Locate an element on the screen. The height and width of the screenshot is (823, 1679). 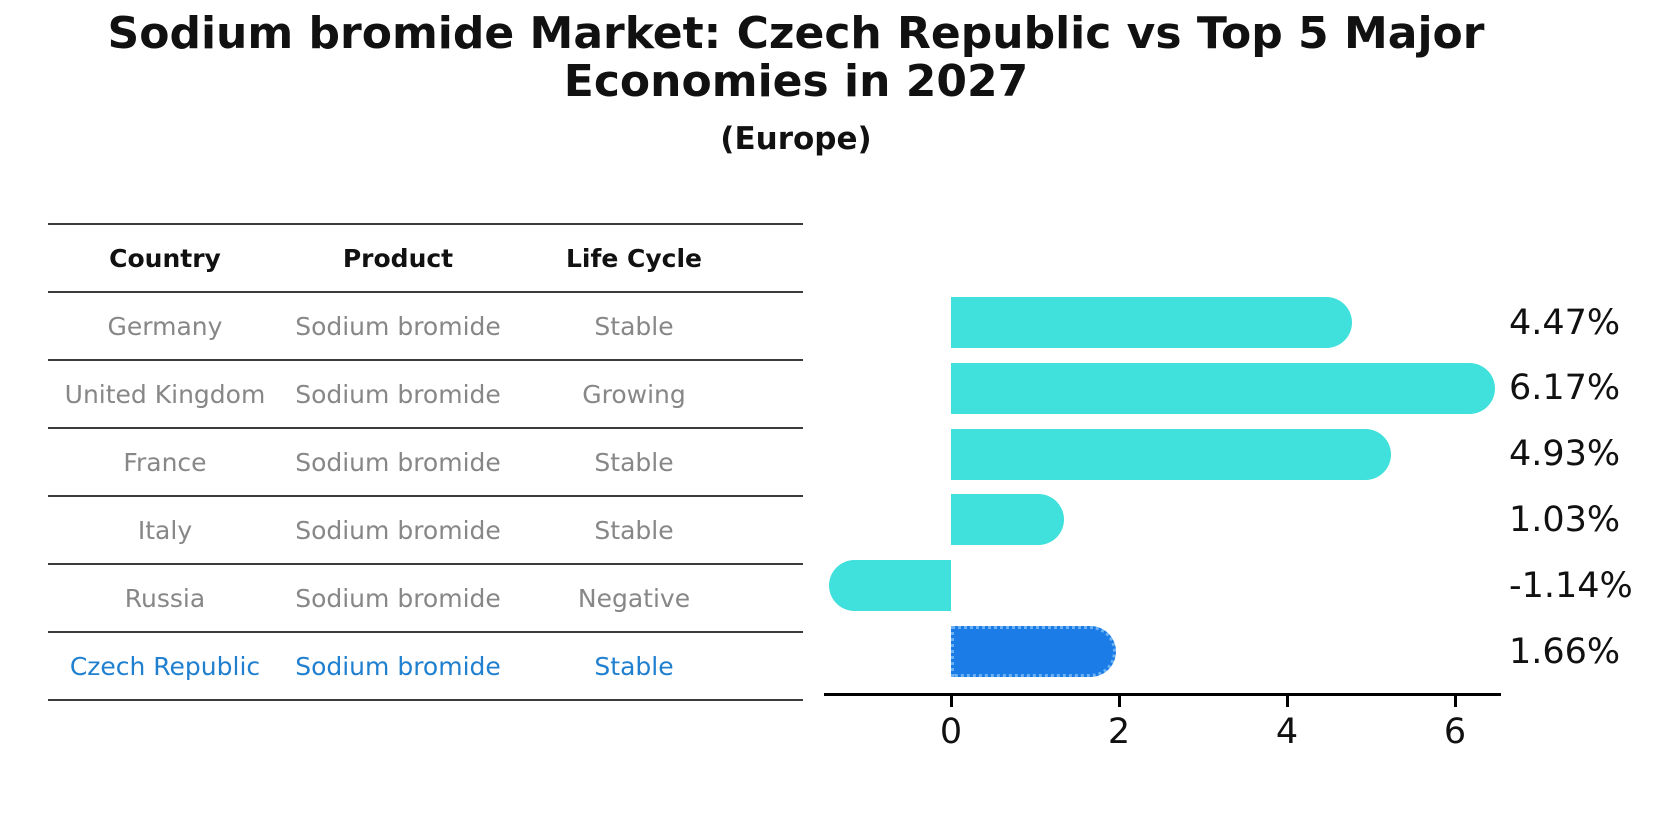
bar-value-label: 1.03% is located at coordinates (1565, 519).